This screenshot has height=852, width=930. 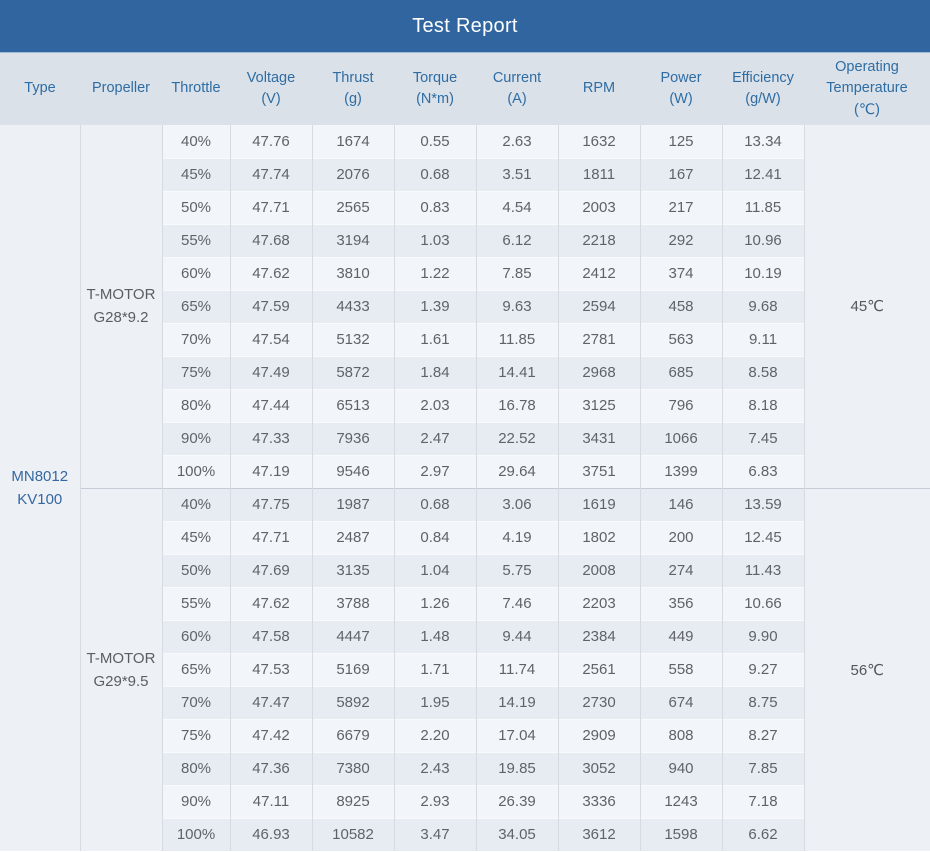 I want to click on cell-thrust: 2487, so click(x=352, y=537).